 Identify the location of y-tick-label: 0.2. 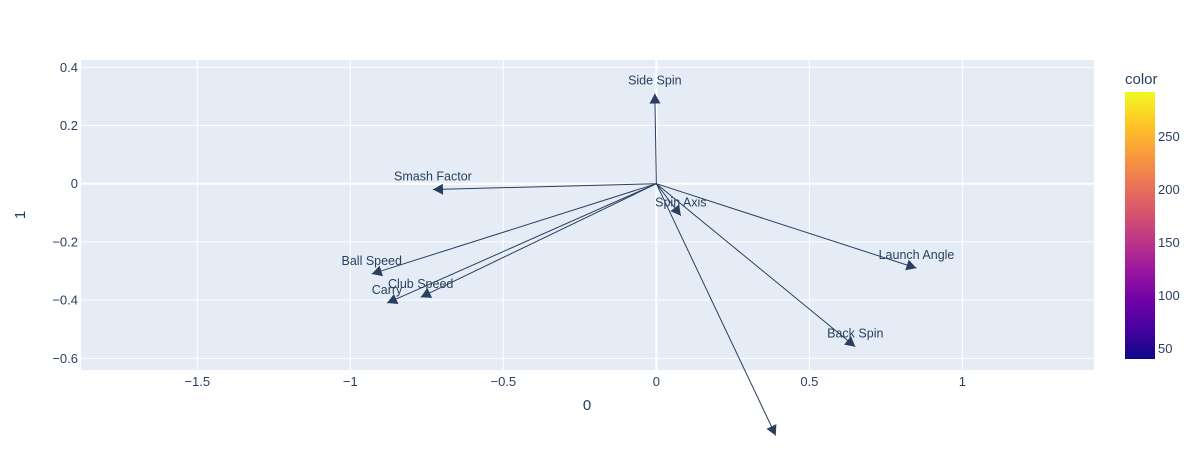
(69, 125).